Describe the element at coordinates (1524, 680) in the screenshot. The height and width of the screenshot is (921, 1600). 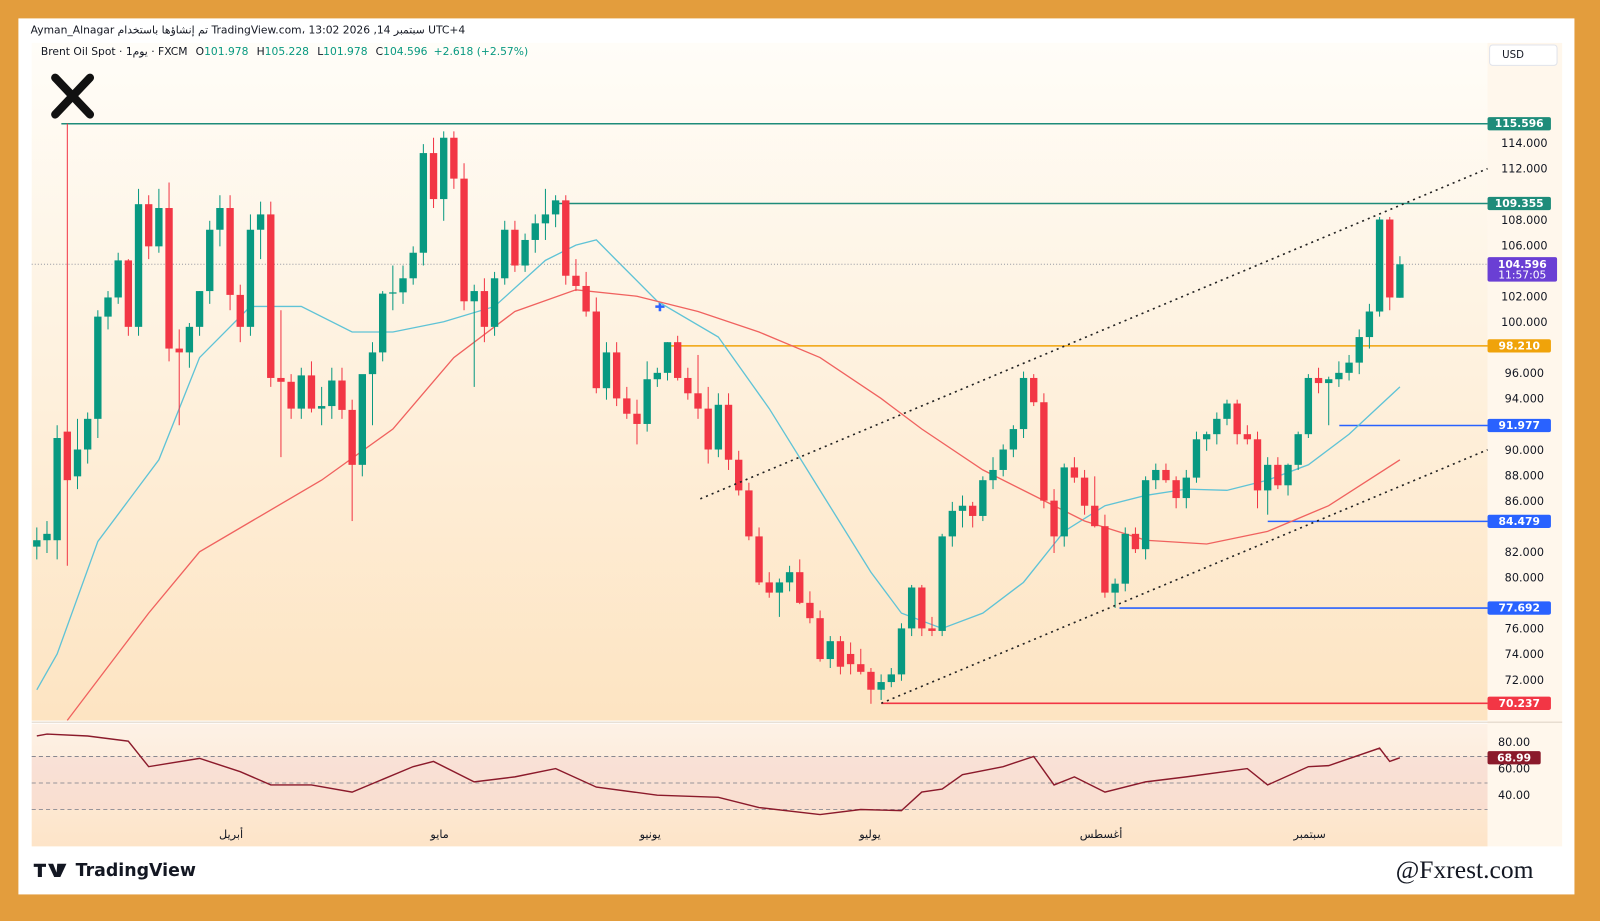
I see `y-tick-label: 72.000` at that location.